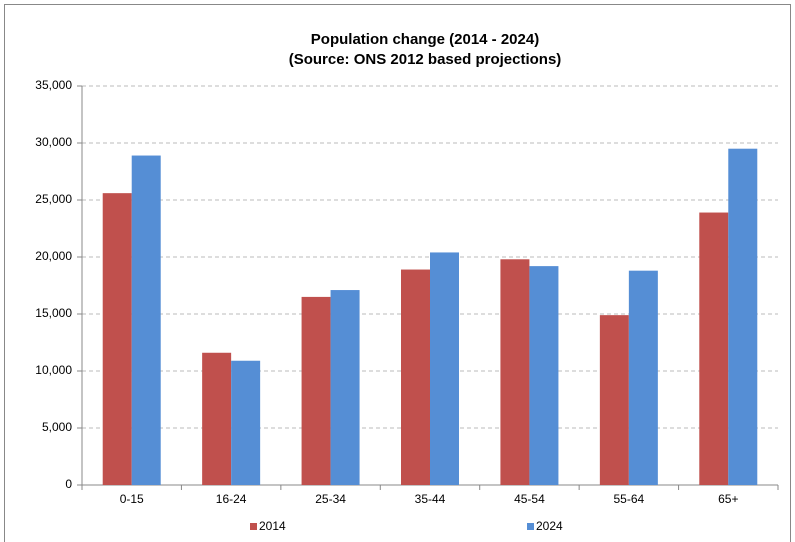  Describe the element at coordinates (425, 59) in the screenshot. I see `chart-subtitle: (Source: ONS 2012 based projections)` at that location.